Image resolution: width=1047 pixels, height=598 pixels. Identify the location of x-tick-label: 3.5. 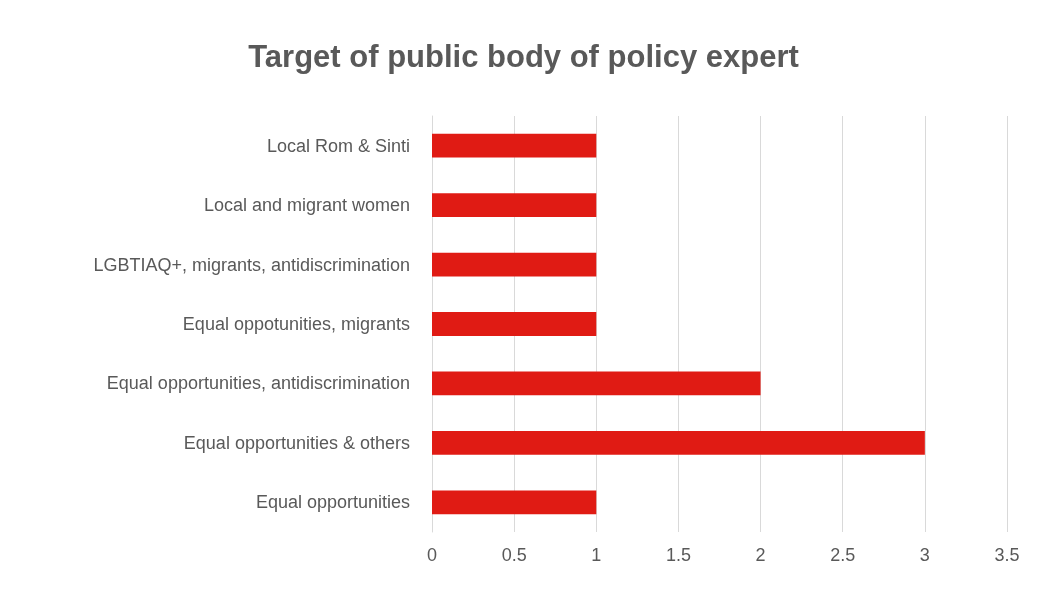
(1007, 555).